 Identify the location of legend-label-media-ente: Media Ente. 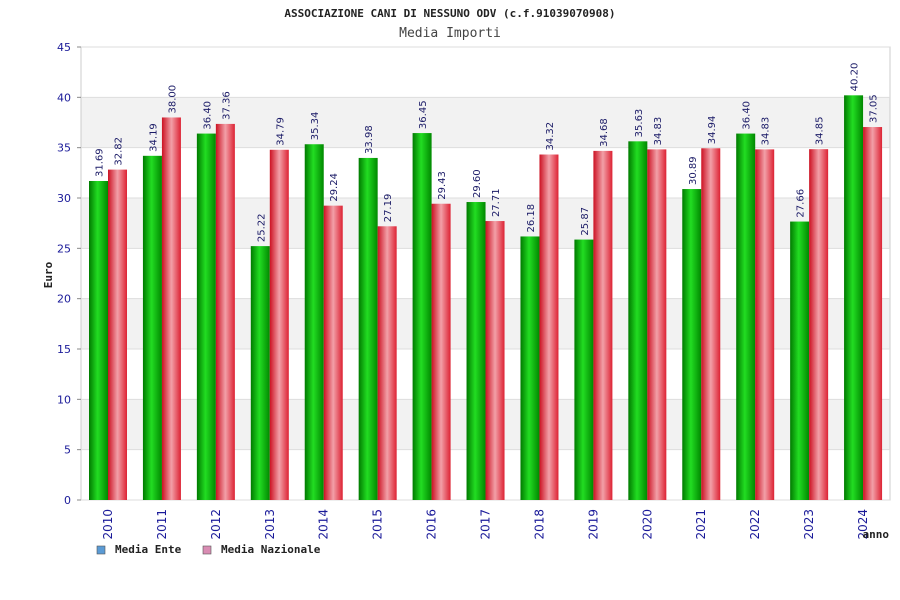
(148, 549).